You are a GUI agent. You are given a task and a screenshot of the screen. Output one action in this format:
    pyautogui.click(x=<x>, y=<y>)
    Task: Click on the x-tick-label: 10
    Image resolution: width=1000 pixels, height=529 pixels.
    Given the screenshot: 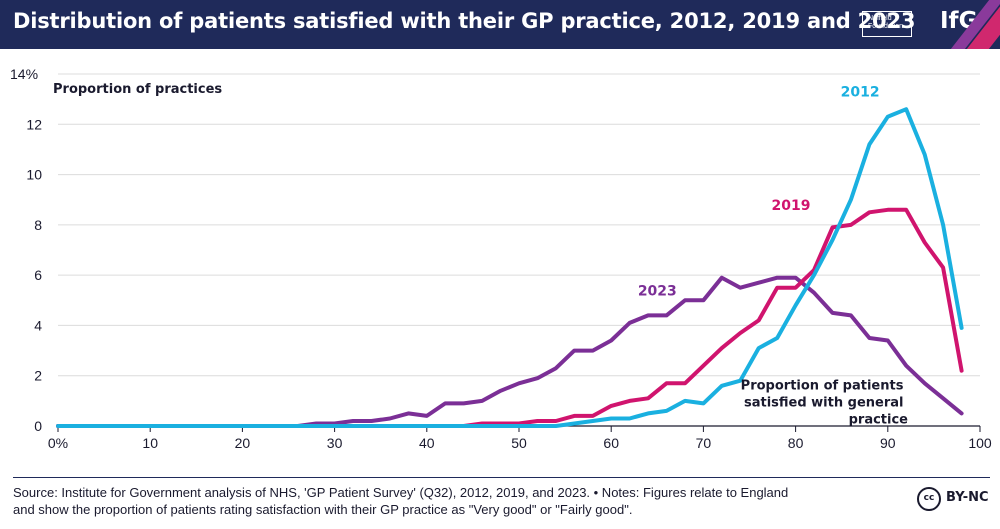 What is the action you would take?
    pyautogui.click(x=150, y=443)
    